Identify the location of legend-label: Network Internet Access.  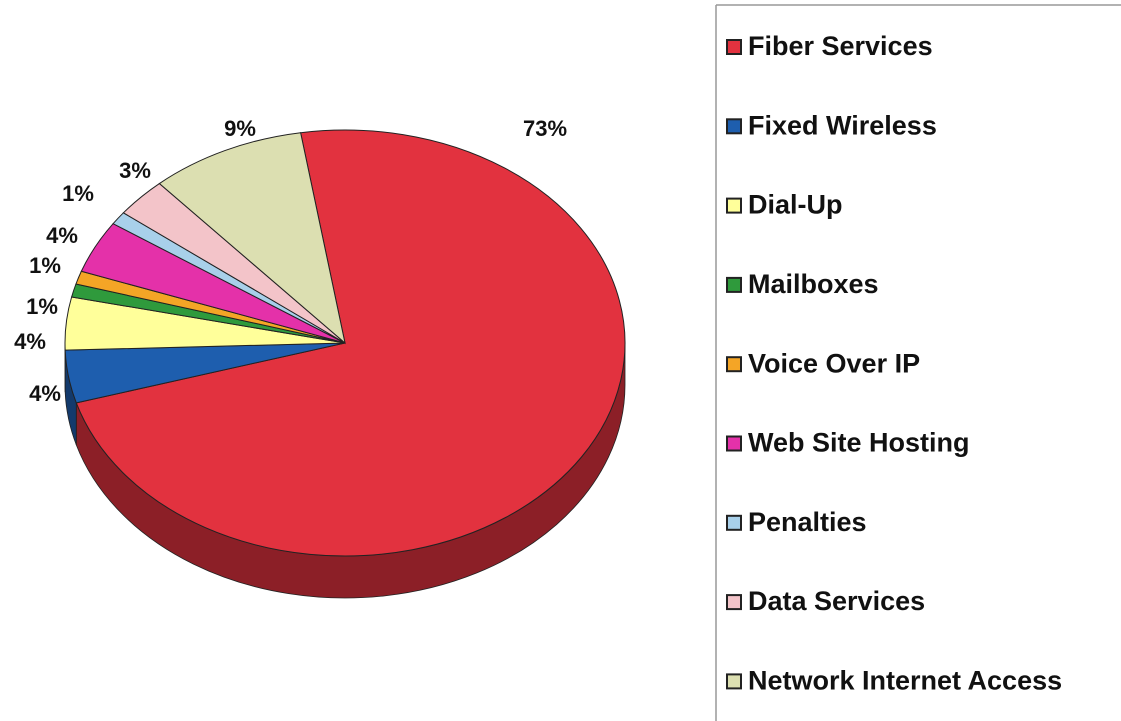
(905, 681).